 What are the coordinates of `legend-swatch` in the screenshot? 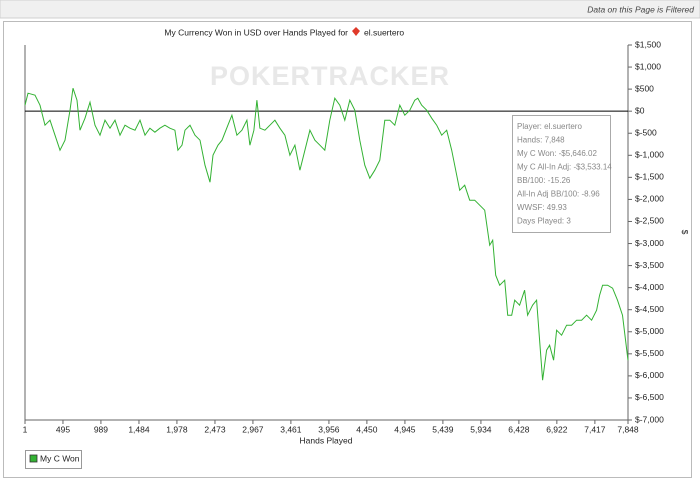 It's located at (33, 458).